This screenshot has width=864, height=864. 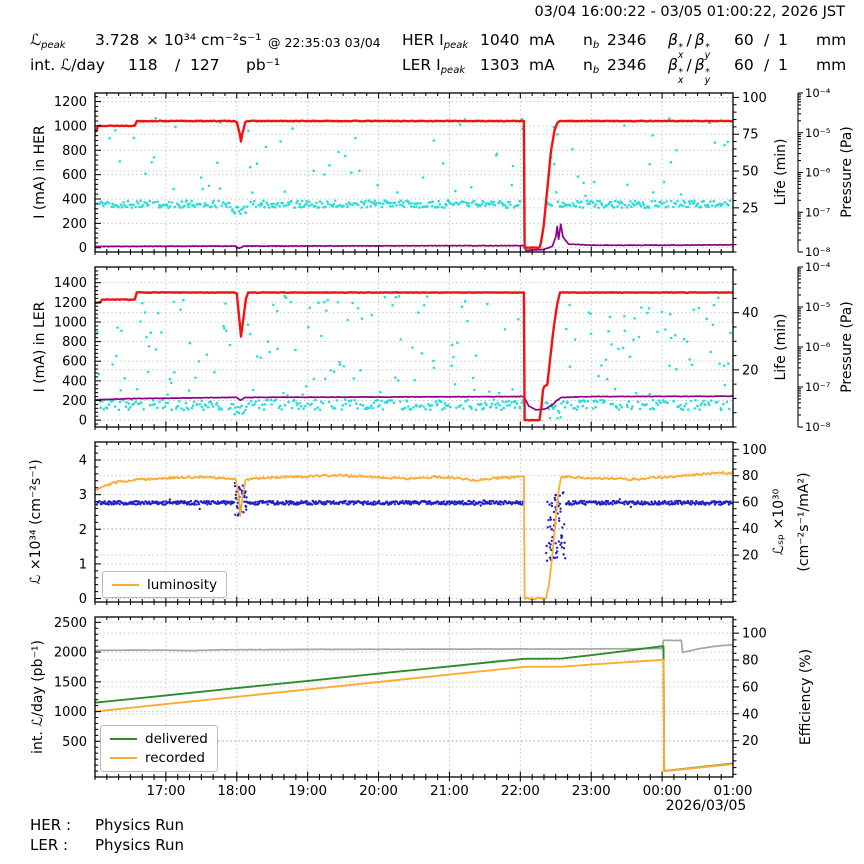 I want to click on efficiency-axis-label: Efficiency (%), so click(x=806, y=697).